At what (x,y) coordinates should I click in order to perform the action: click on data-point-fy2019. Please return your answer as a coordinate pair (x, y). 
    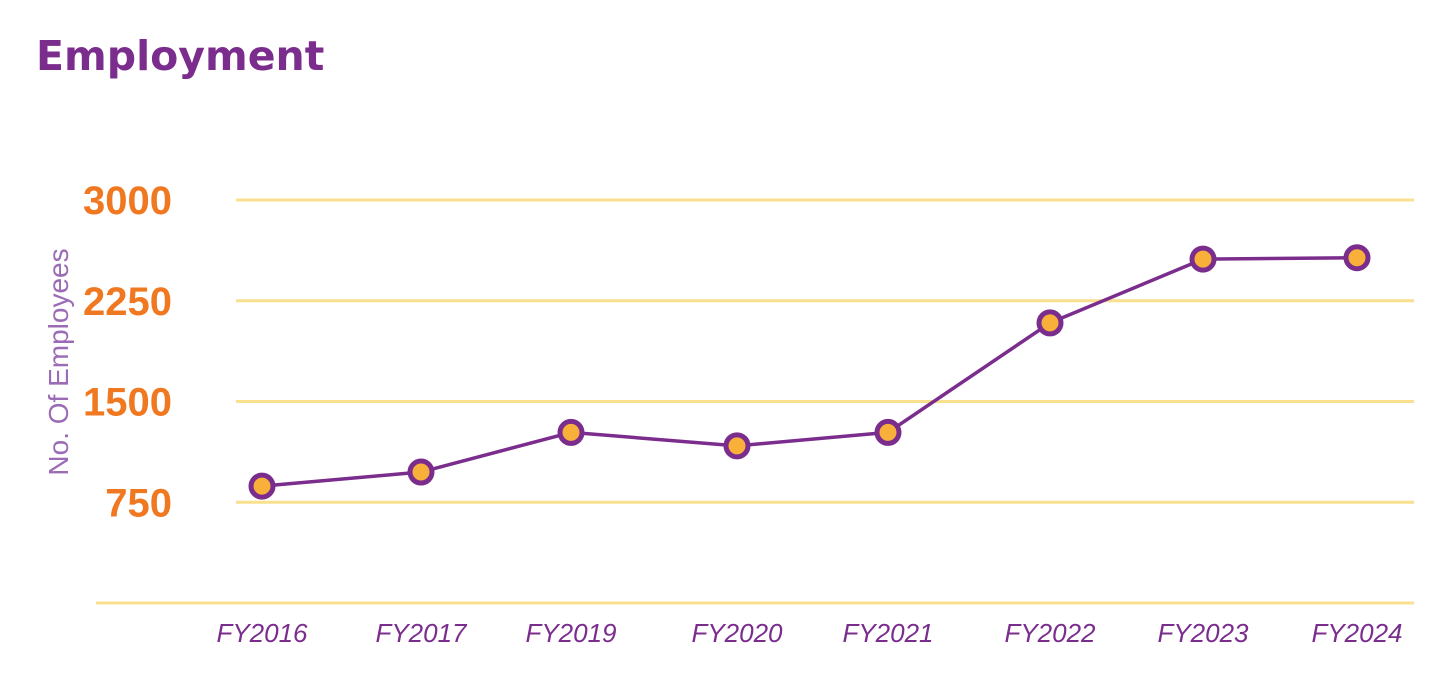
    Looking at the image, I should click on (571, 432).